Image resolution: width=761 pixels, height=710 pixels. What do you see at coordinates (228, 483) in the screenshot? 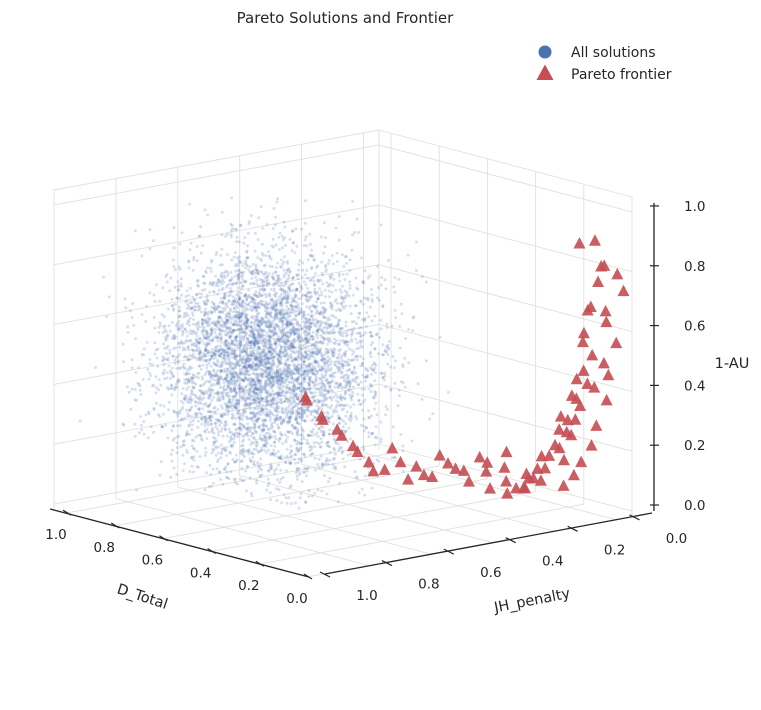
I see `gridline-x-floor` at bounding box center [228, 483].